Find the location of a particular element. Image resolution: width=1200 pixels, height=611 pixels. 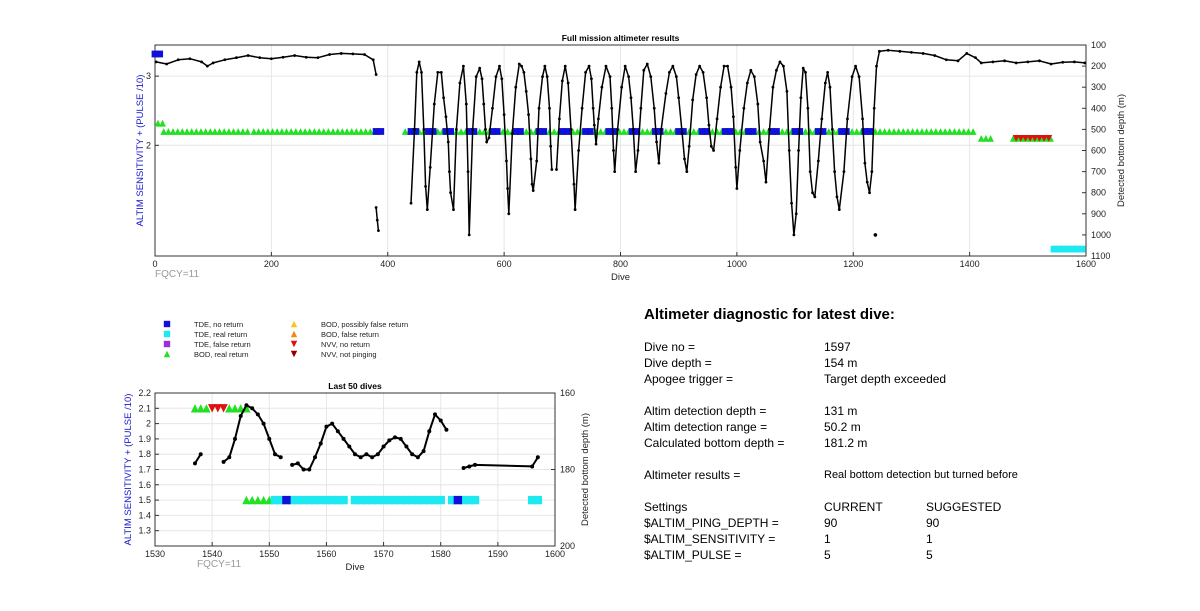

x-tick-label: 1570 is located at coordinates (384, 554).